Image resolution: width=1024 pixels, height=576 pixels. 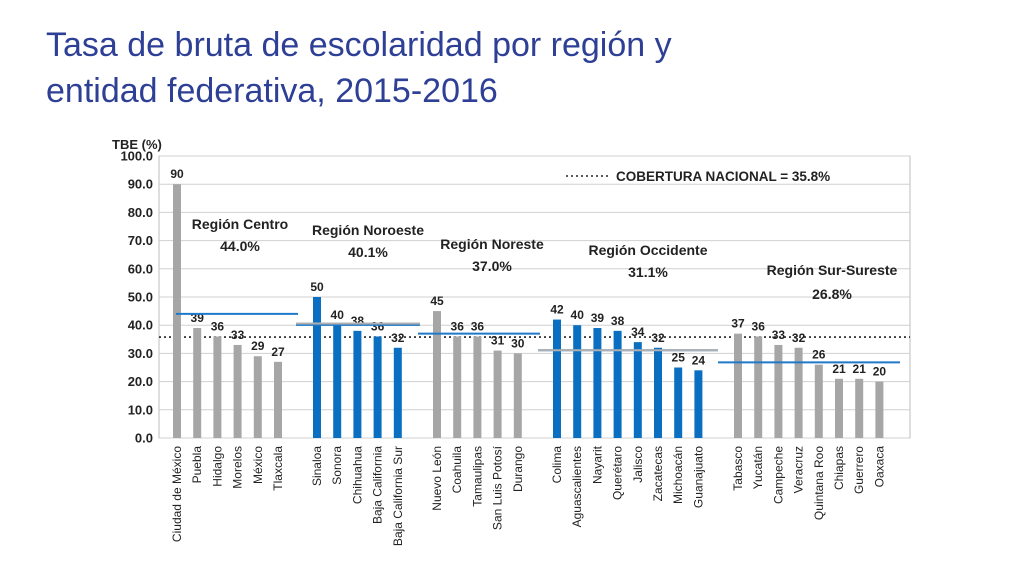 I want to click on x-category-label: Nuevo León, so click(x=437, y=478).